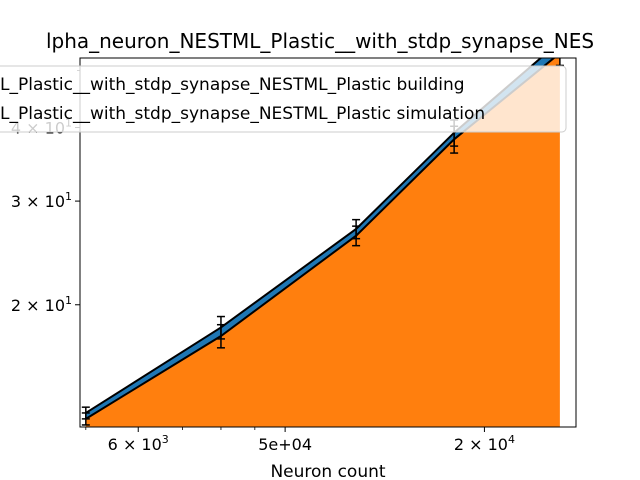 The height and width of the screenshot is (480, 640). What do you see at coordinates (327, 471) in the screenshot?
I see `x-axis-label: Neuron count` at bounding box center [327, 471].